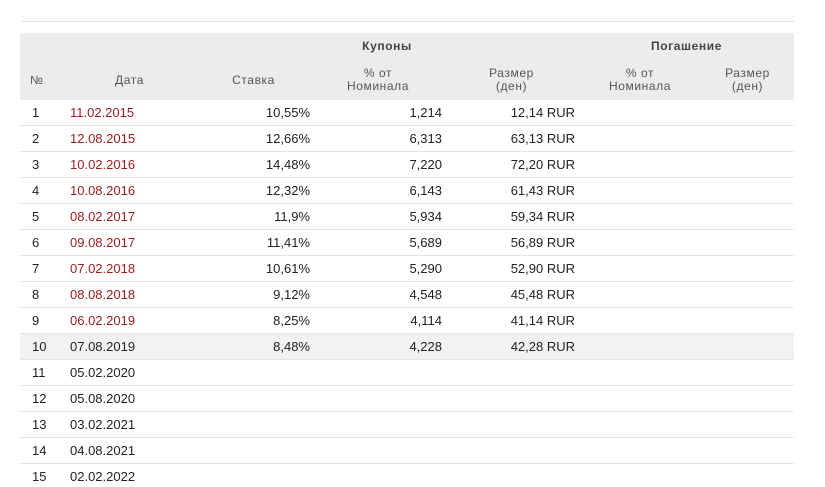  What do you see at coordinates (378, 320) in the screenshot?
I see `coupon-pct-nominal: 4,114` at bounding box center [378, 320].